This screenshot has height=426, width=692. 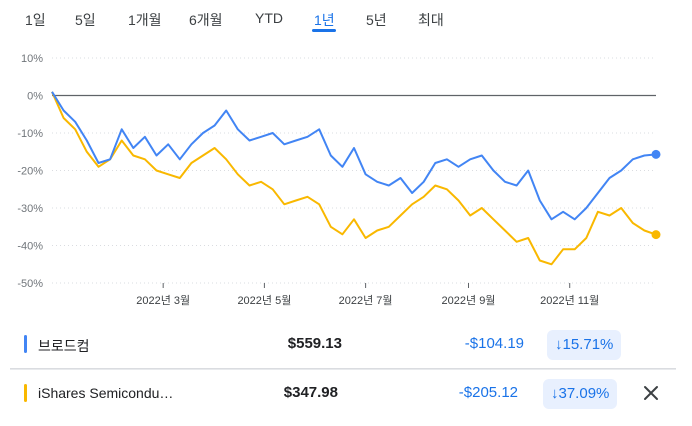 What do you see at coordinates (35, 20) in the screenshot?
I see `tab-1d: 1일` at bounding box center [35, 20].